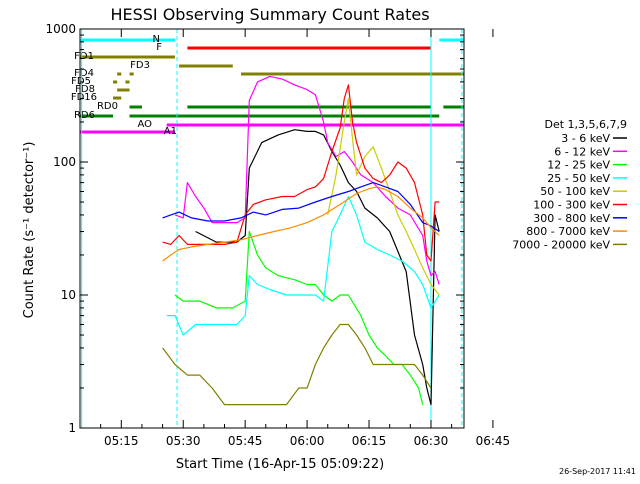 The height and width of the screenshot is (484, 640). I want to click on legend-label-300-800-kev: 300 - 800 keV, so click(571, 218).